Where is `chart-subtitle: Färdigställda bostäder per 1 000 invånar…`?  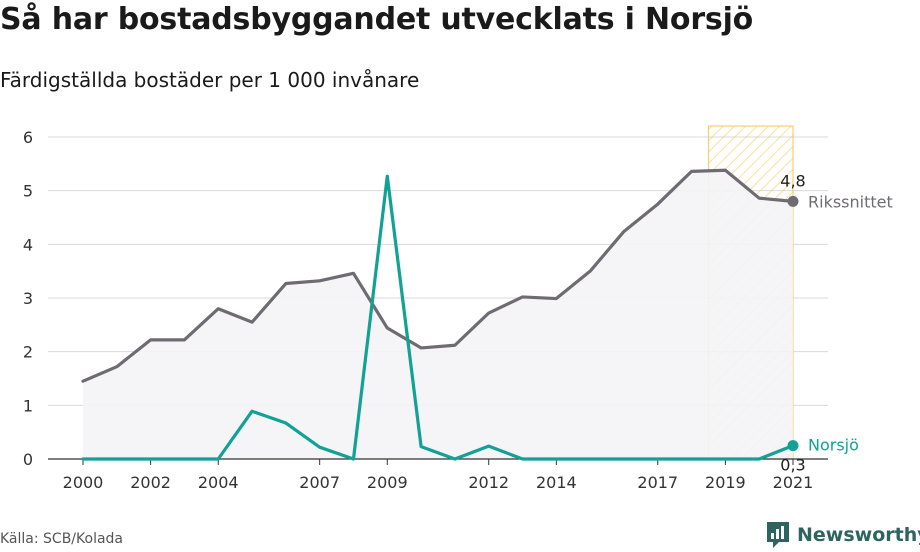
chart-subtitle: Färdigställda bostäder per 1 000 invånar… is located at coordinates (210, 80).